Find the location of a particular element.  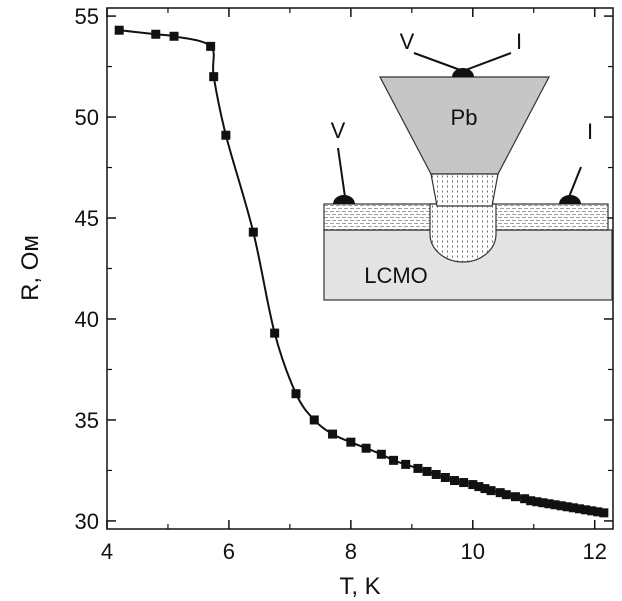

x-tick-label: 4 is located at coordinates (107, 551).